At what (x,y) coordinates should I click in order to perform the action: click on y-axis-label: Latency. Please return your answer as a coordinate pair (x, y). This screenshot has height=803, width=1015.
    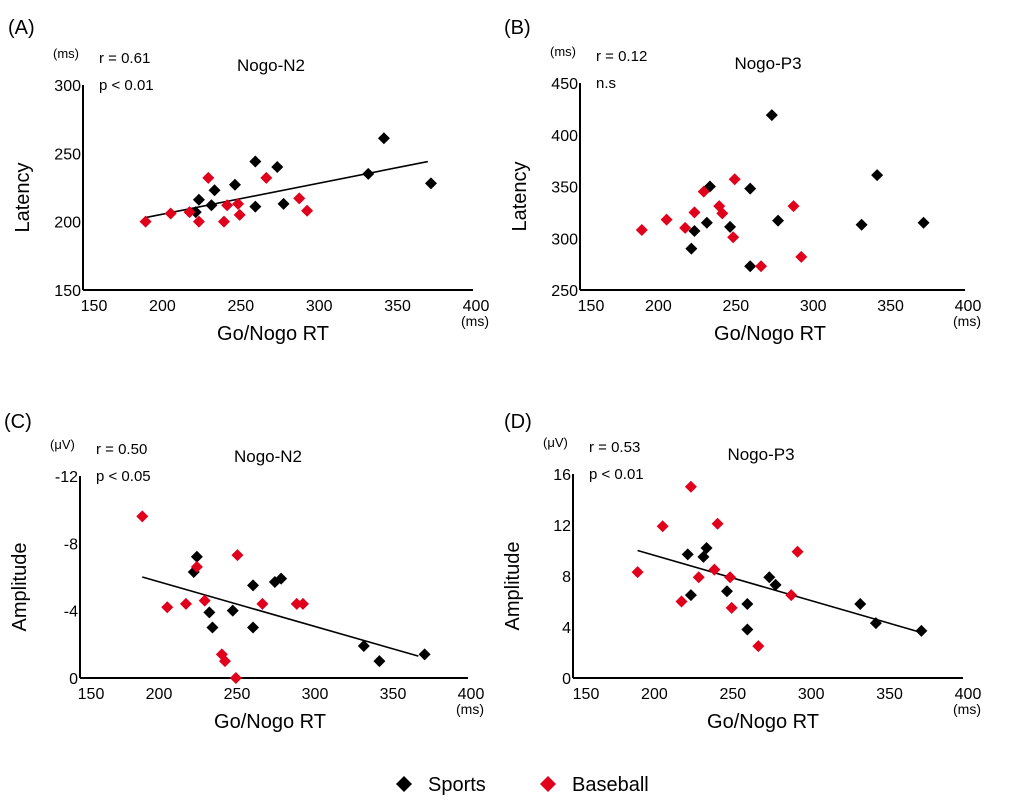
    Looking at the image, I should click on (520, 196).